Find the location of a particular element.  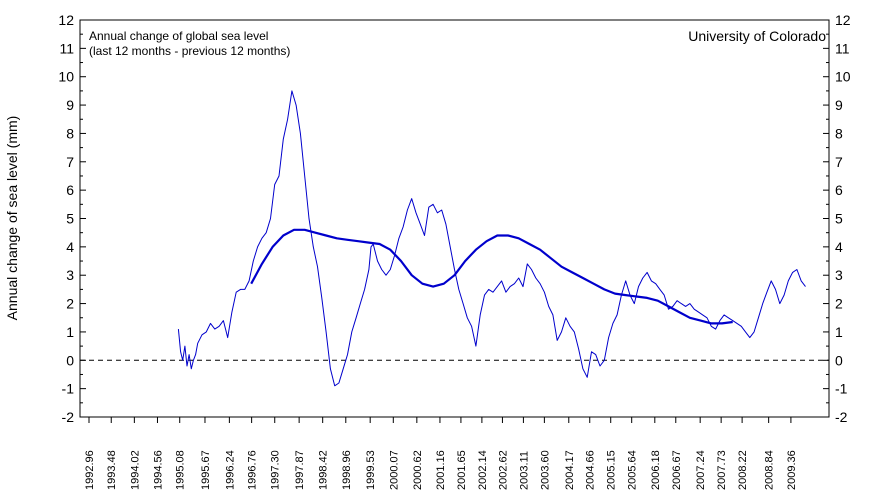

x-tick-label: 1995.67 is located at coordinates (206, 470).